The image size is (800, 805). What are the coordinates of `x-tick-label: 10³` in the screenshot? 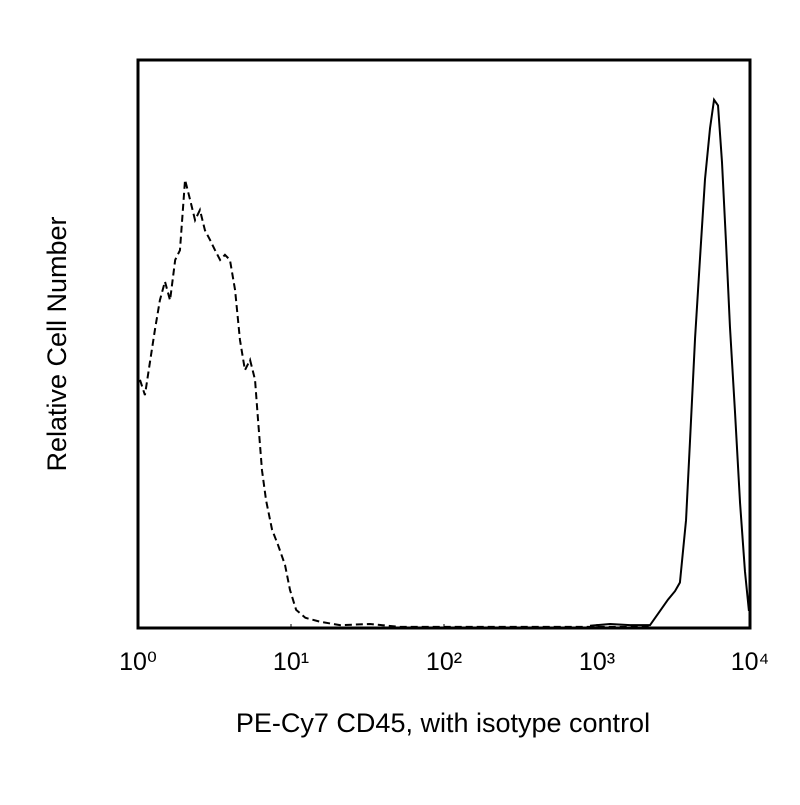 It's located at (597, 662).